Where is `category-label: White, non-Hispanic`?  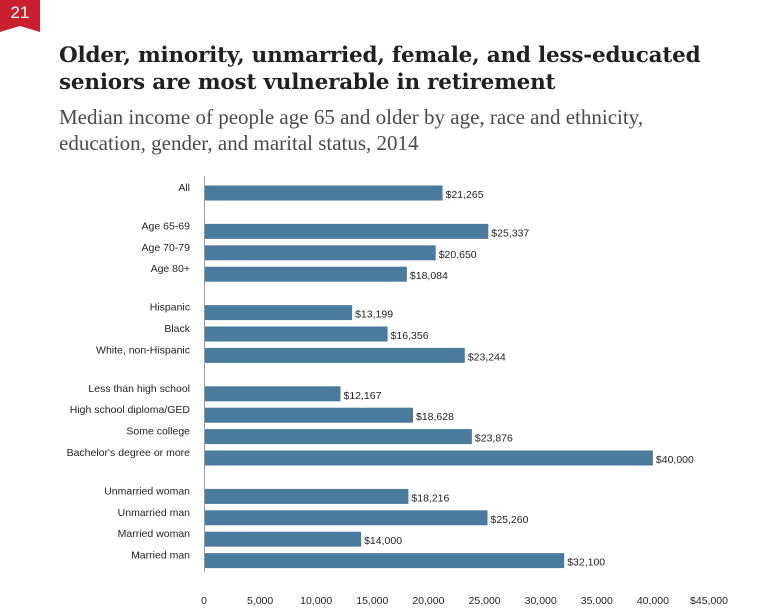 category-label: White, non-Hispanic is located at coordinates (143, 350).